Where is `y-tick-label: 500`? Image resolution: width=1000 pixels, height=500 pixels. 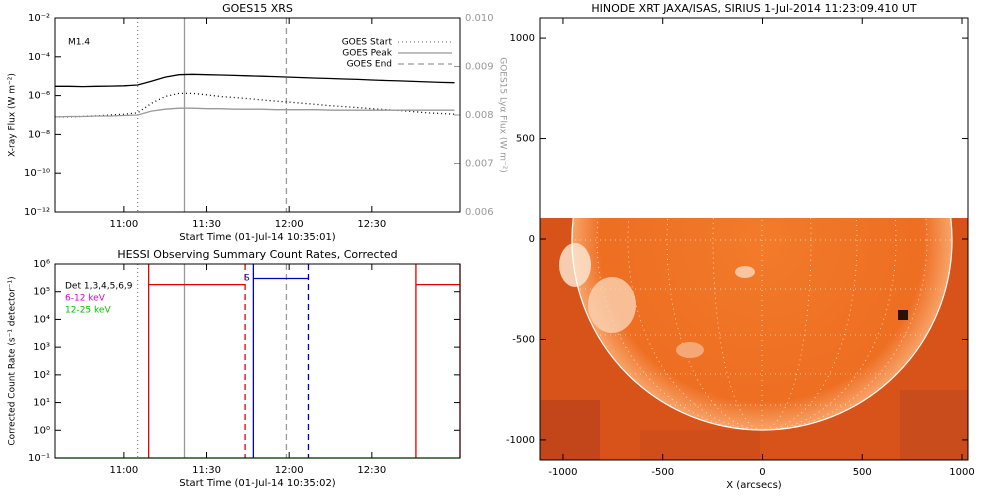 y-tick-label: 500 is located at coordinates (525, 139).